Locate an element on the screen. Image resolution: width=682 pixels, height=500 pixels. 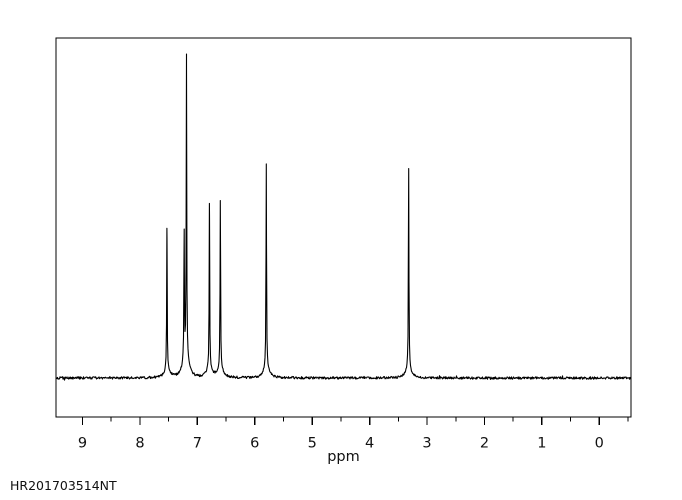
x-tick-label: 0 is located at coordinates (599, 444).